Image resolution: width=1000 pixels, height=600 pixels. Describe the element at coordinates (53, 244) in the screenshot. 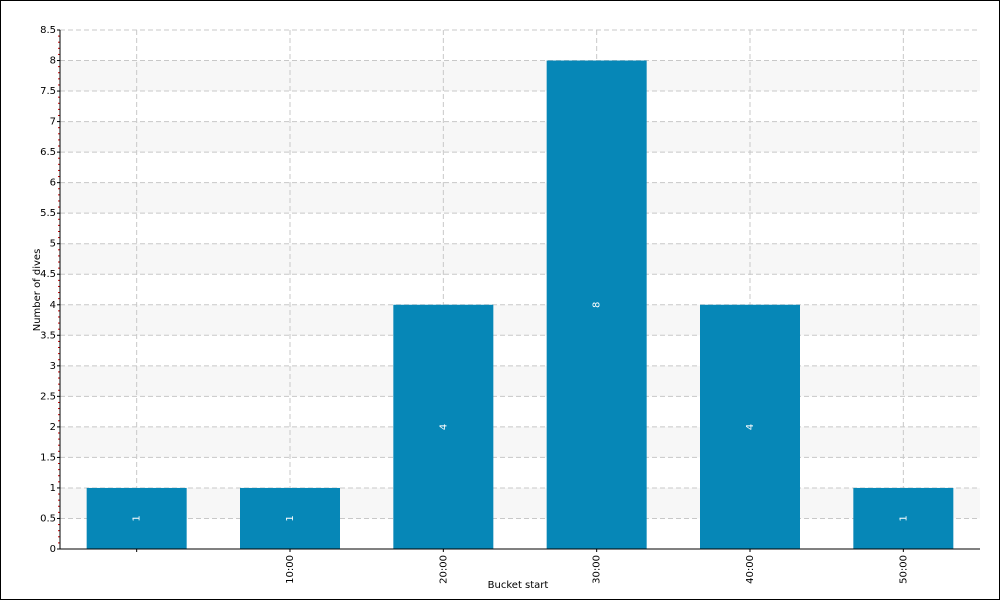

I see `y-tick-label: 5` at that location.